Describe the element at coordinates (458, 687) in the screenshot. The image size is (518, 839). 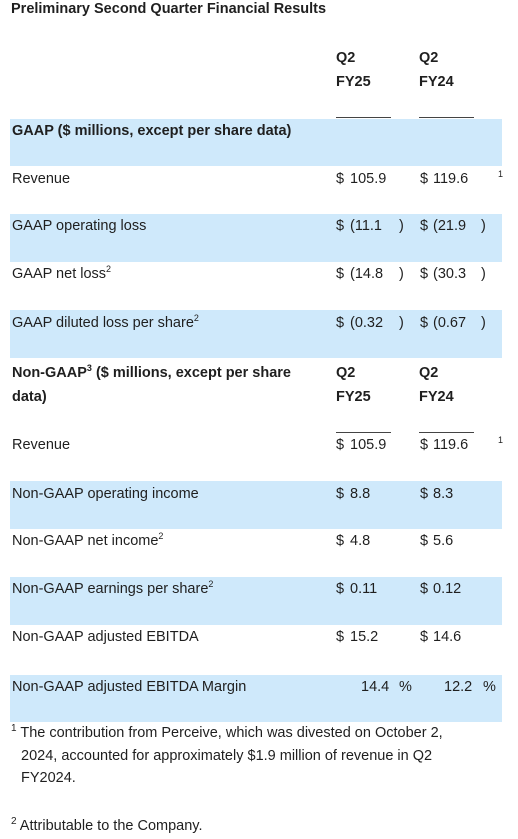
I see `value-fy24: 12.2` at that location.